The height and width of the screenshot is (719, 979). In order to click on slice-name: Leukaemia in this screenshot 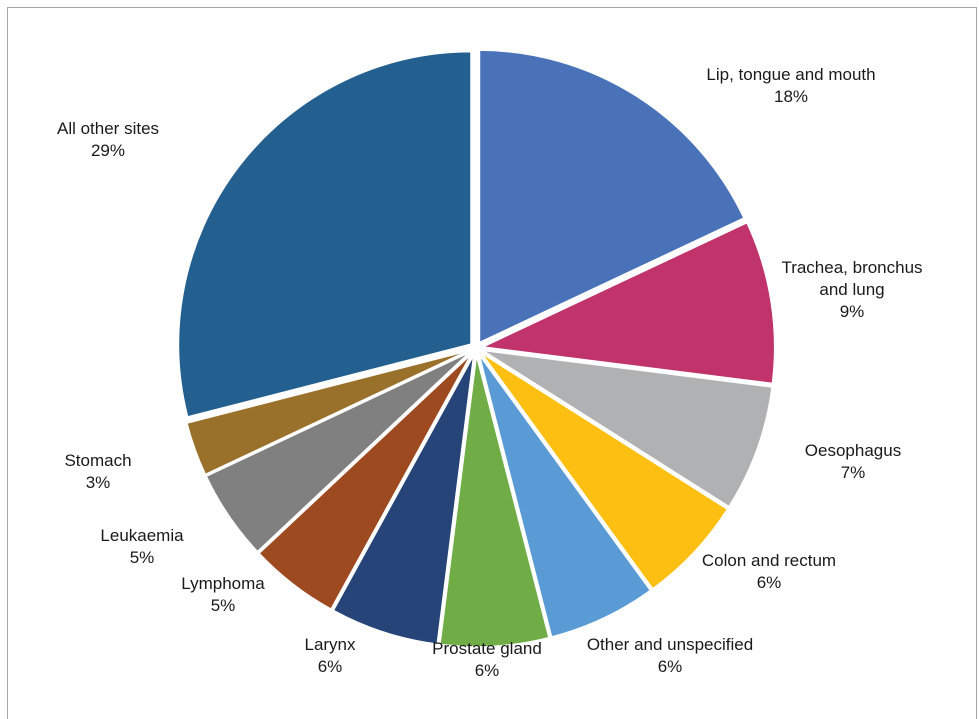, I will do `click(142, 535)`.